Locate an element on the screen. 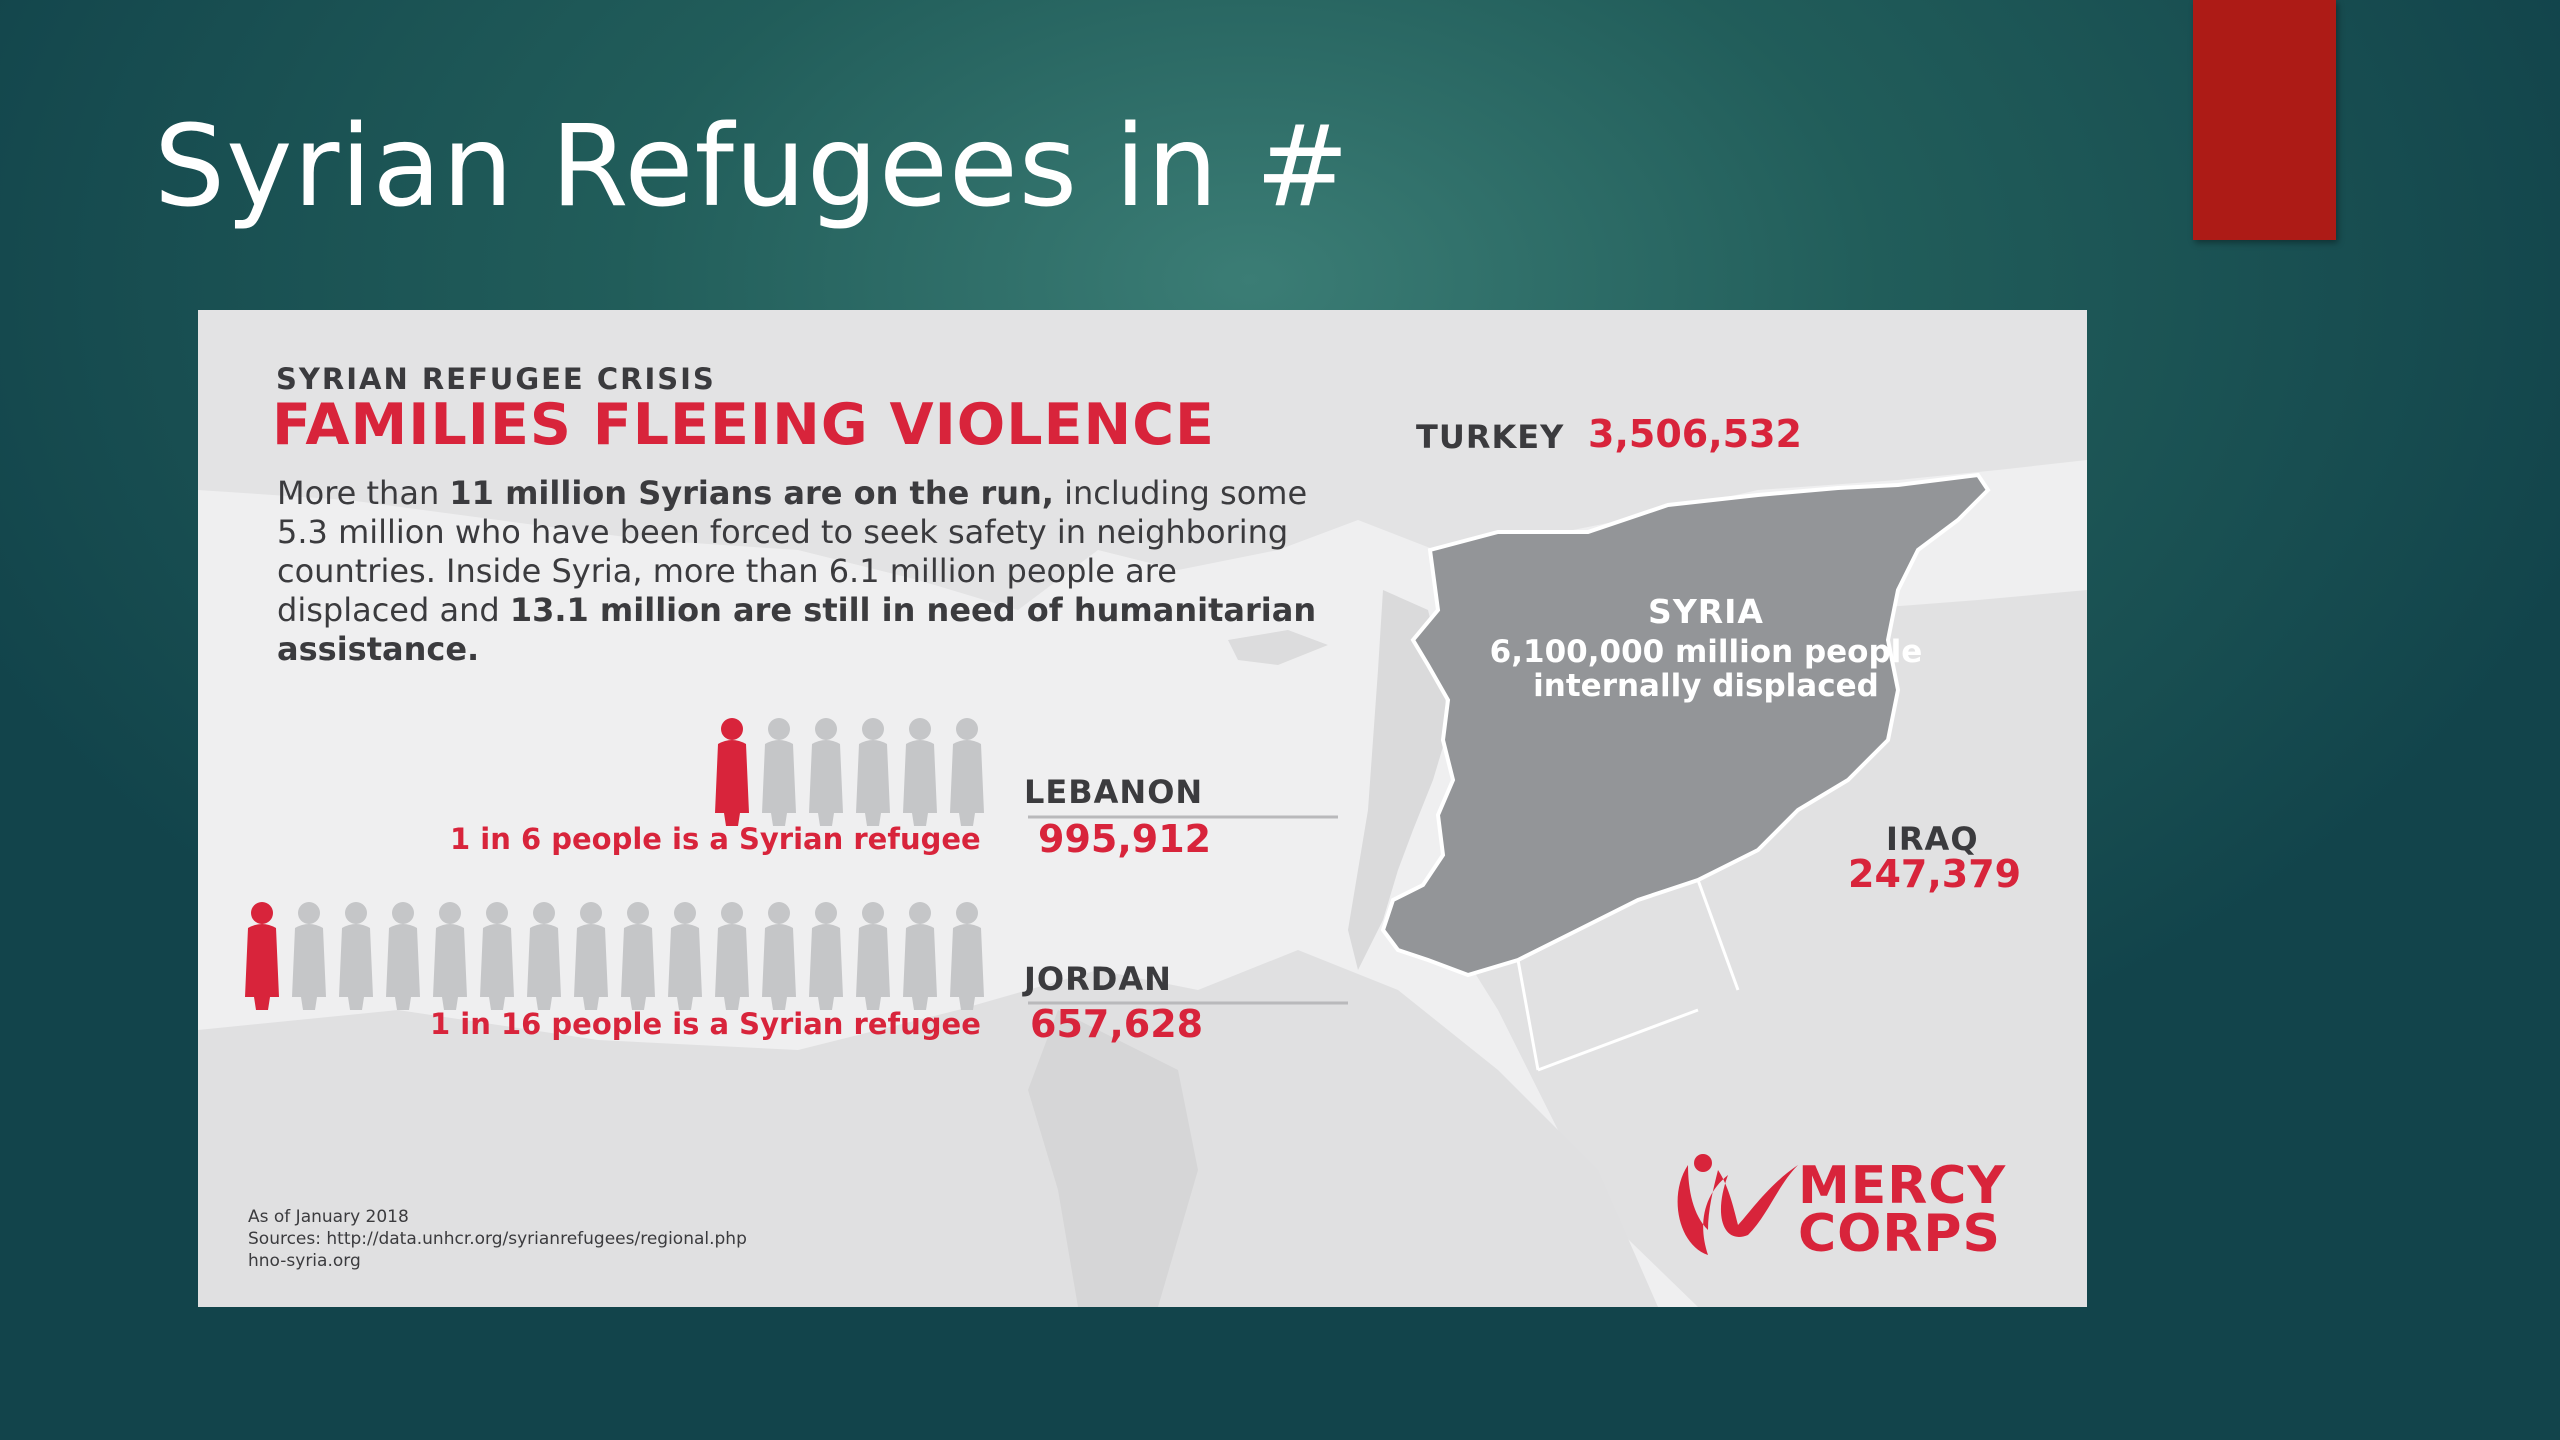 The image size is (2560, 1440). syria-label: SYRIA is located at coordinates (1706, 611).